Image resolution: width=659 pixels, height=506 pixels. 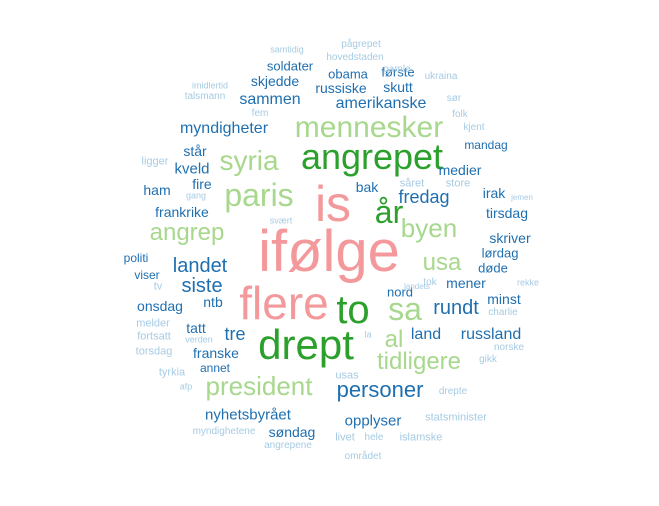 What do you see at coordinates (493, 268) in the screenshot?
I see `cloud-word-dode: døde` at bounding box center [493, 268].